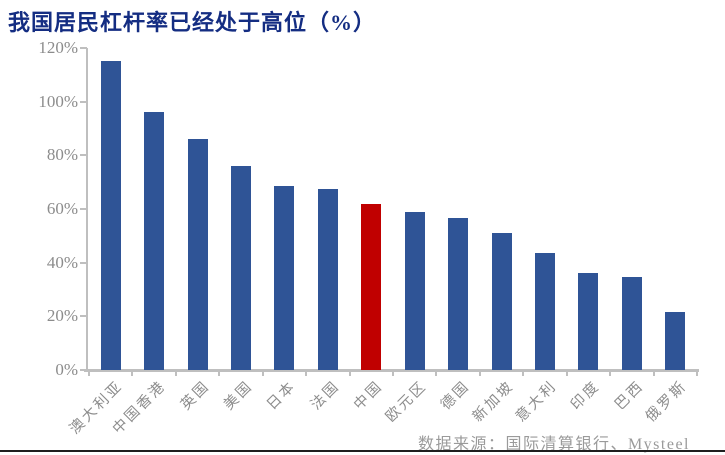 The height and width of the screenshot is (455, 725). Describe the element at coordinates (58, 101) in the screenshot. I see `y-axis-label-100: 100%` at that location.